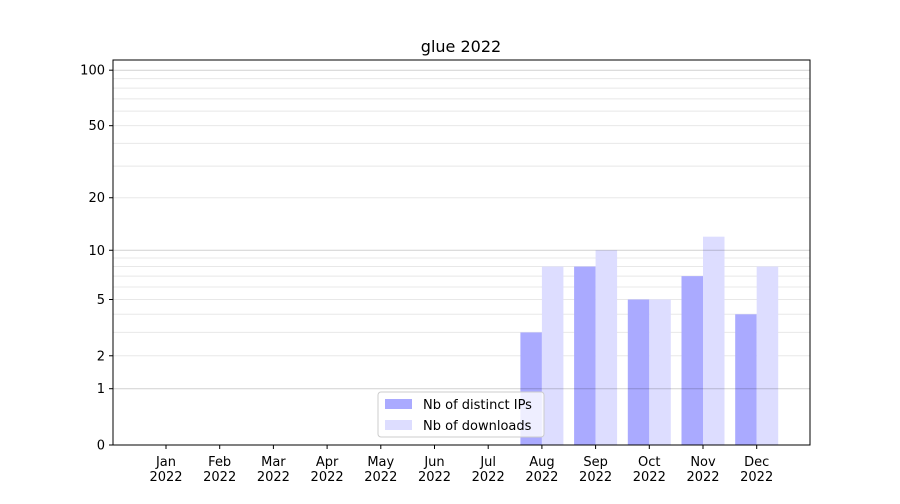  I want to click on x-tick-label: Dec, so click(756, 462).